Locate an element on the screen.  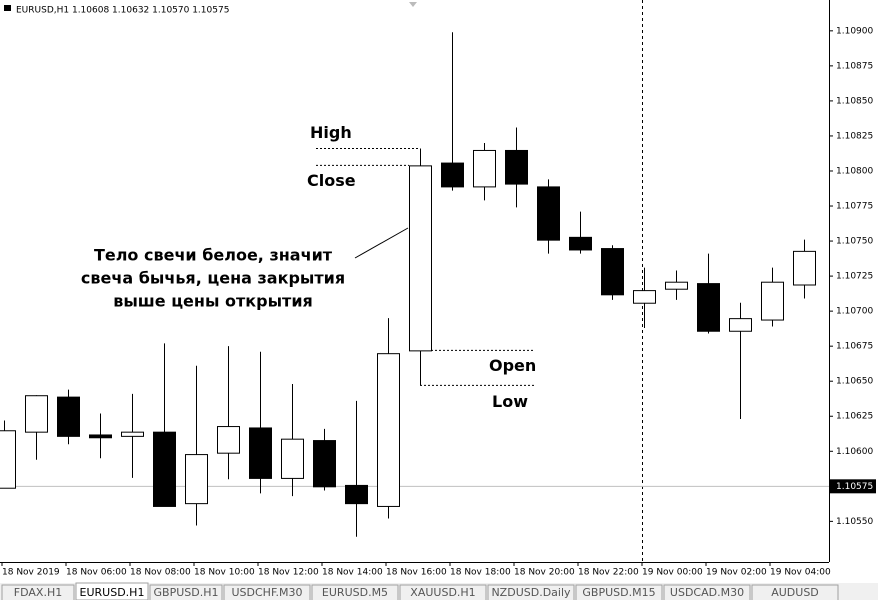
price-tag is located at coordinates (853, 486).